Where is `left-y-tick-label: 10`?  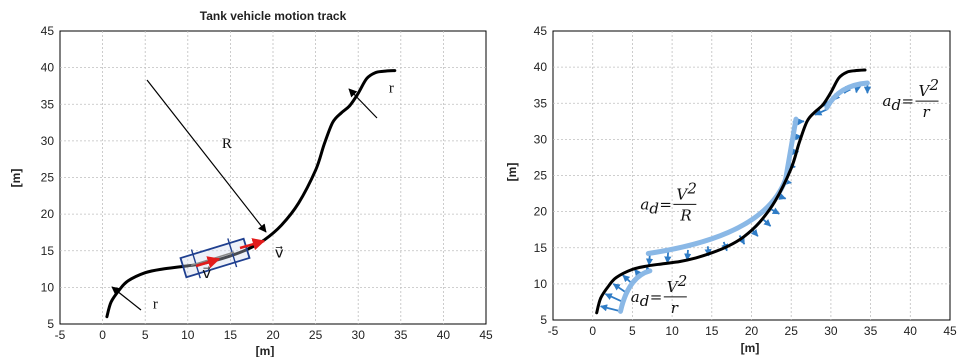
left-y-tick-label: 10 is located at coordinates (48, 287).